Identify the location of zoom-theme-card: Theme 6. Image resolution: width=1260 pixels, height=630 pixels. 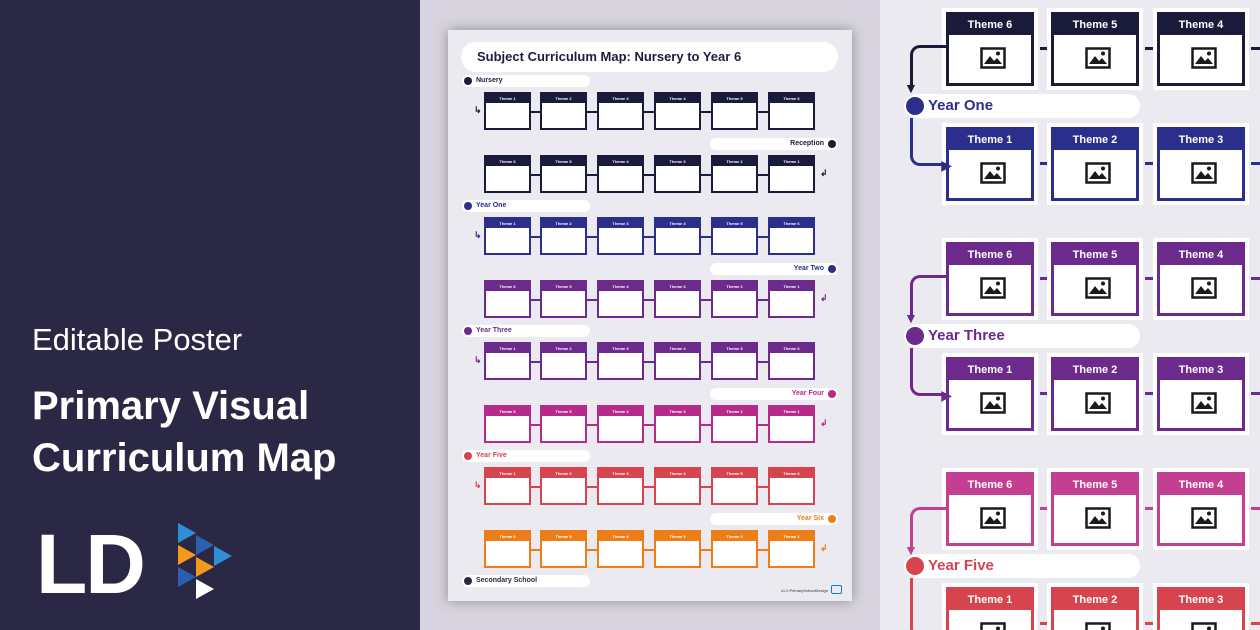
(990, 49).